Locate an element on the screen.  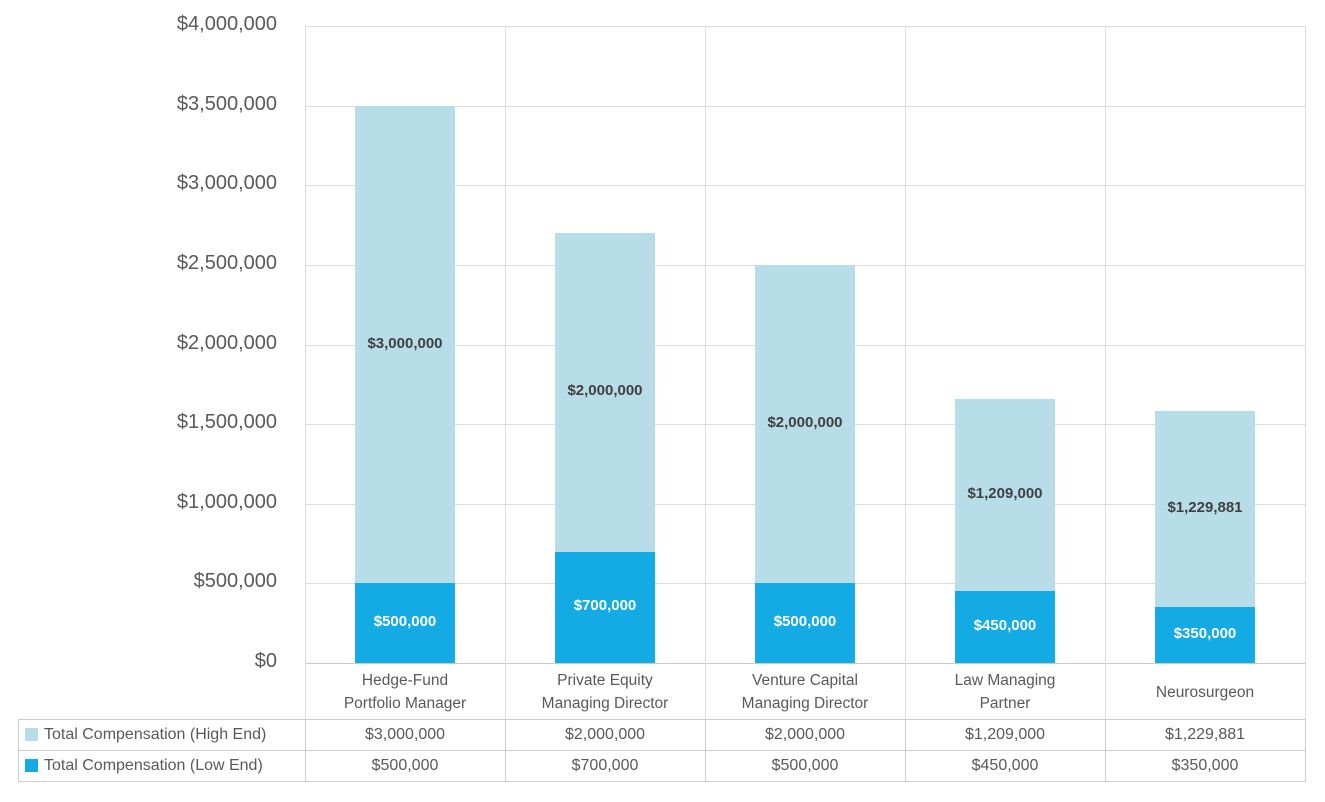
table-value-cell: $700,000 is located at coordinates (605, 765).